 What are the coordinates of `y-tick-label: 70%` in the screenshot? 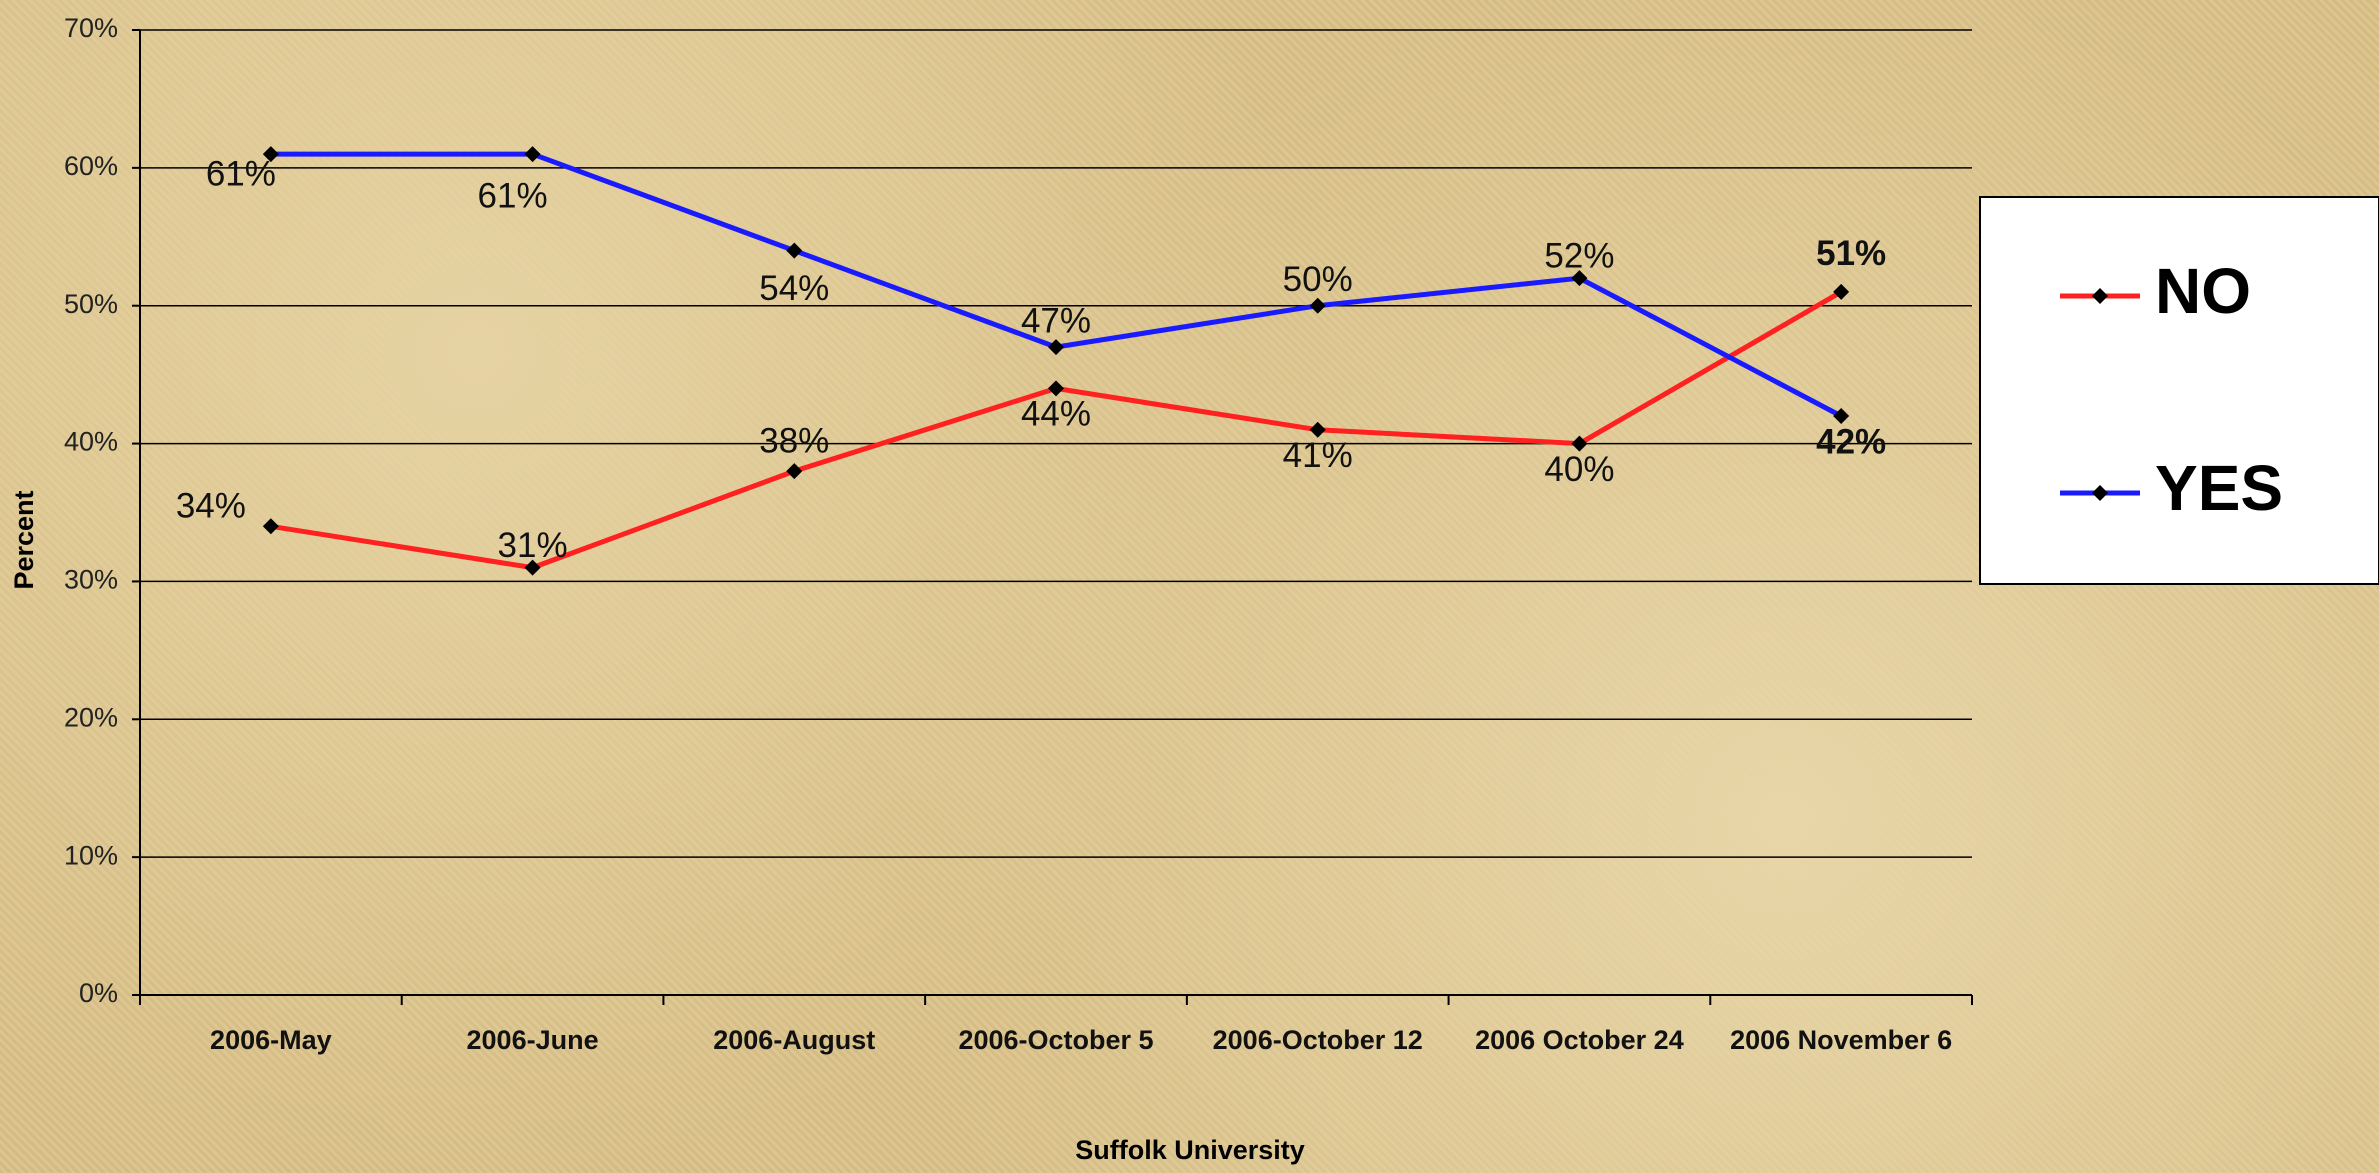 It's located at (91, 28).